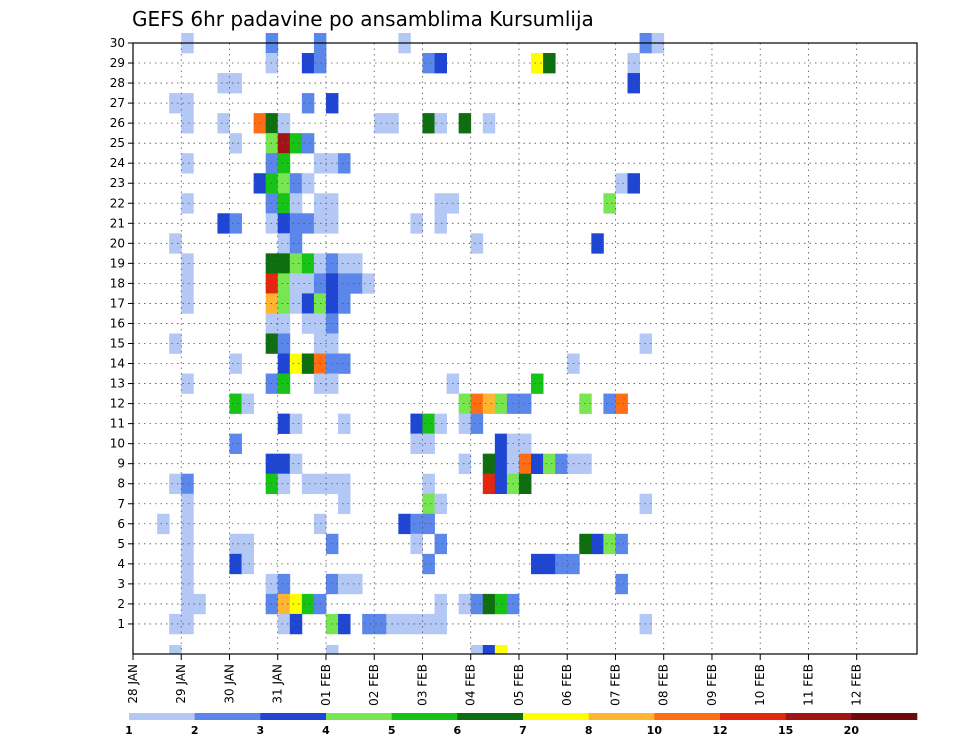 The width and height of the screenshot is (960, 742). I want to click on x-tick-label: 06 FEB, so click(567, 685).